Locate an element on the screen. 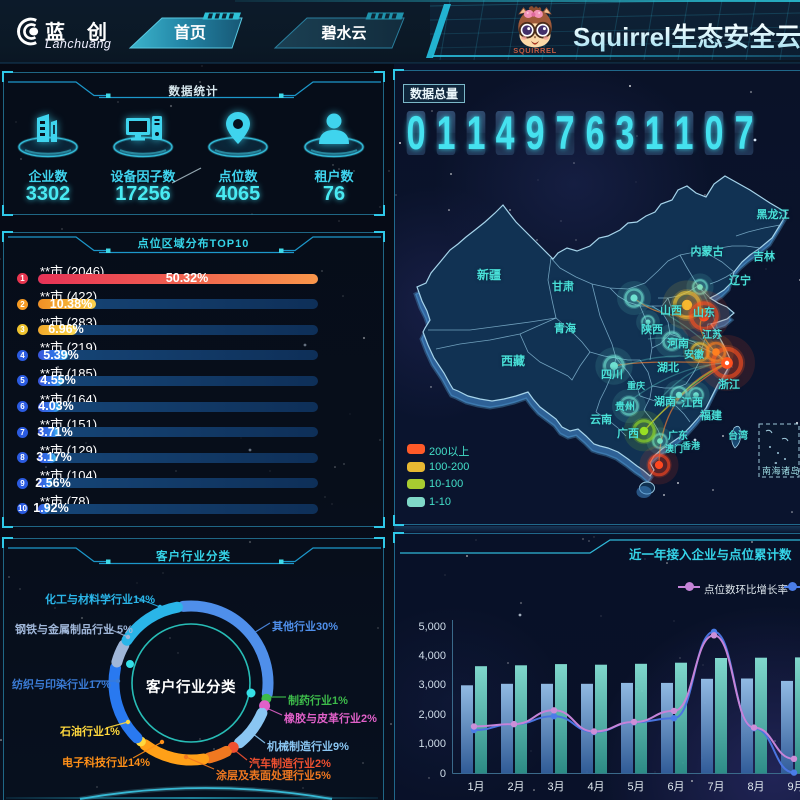  svg-text: 首页 is located at coordinates (190, 32).